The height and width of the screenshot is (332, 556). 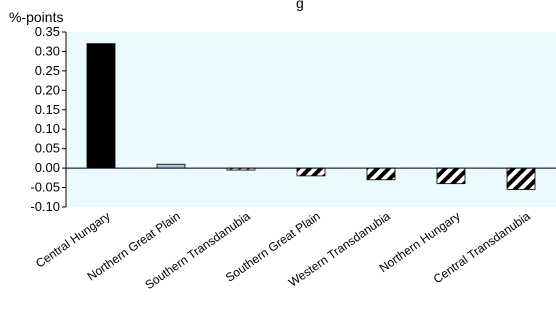 I want to click on y-tick-label: 0.35, so click(x=47, y=31).